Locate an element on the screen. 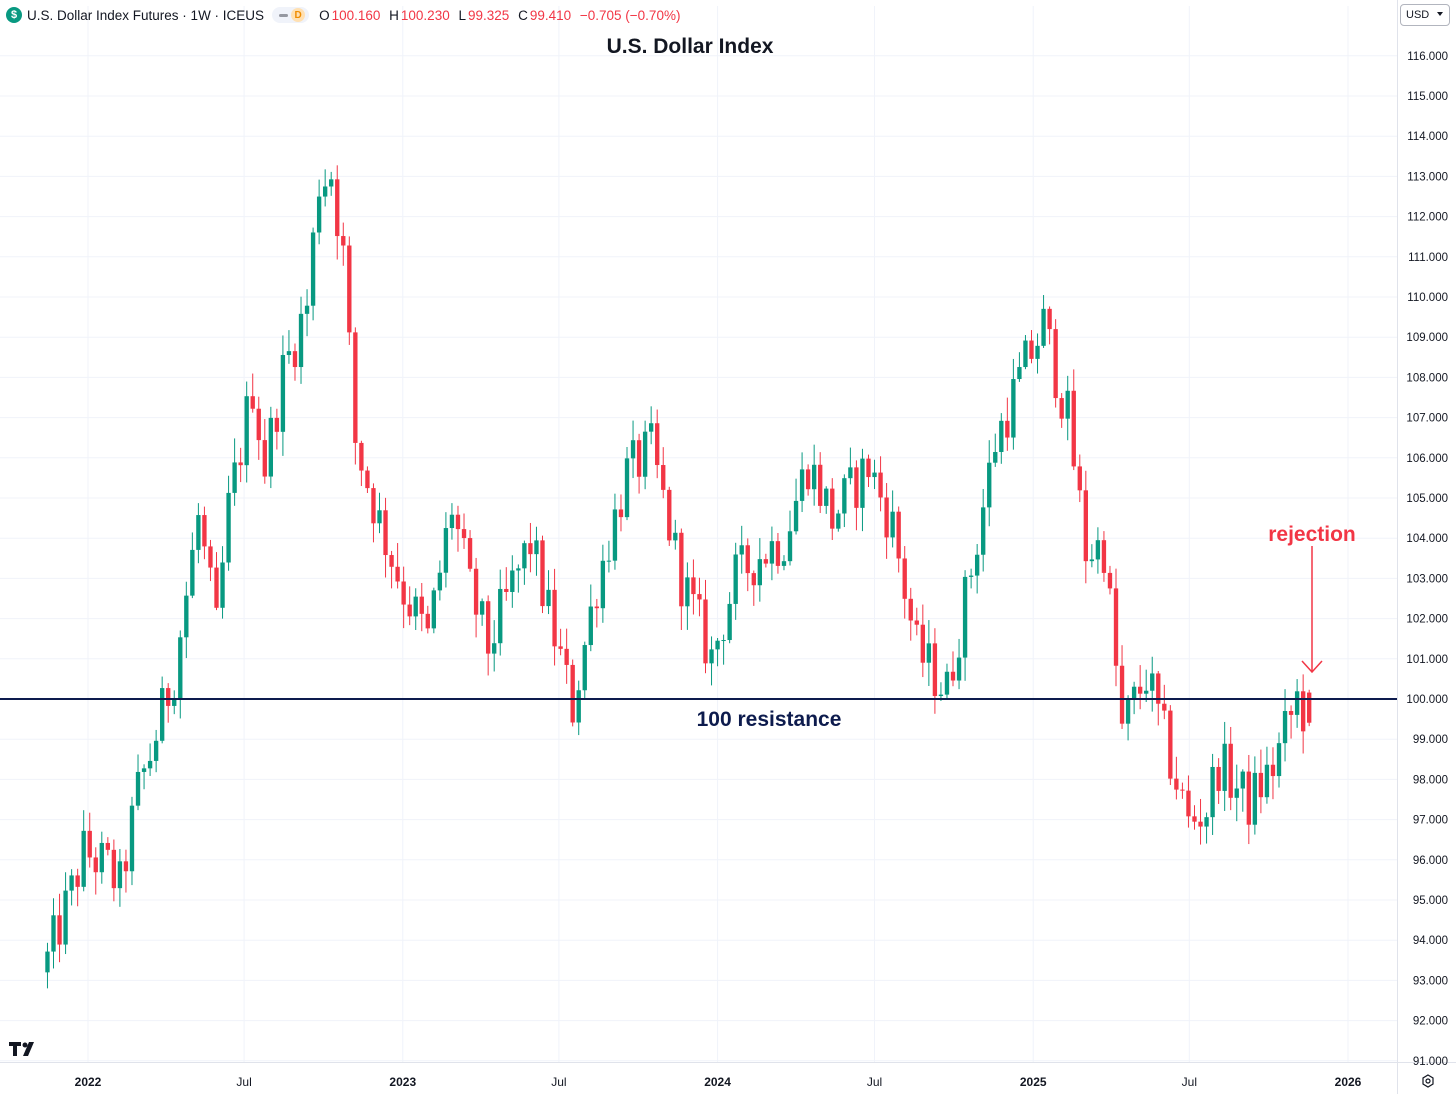 Image resolution: width=1456 pixels, height=1099 pixels. high-label: H is located at coordinates (394, 15).